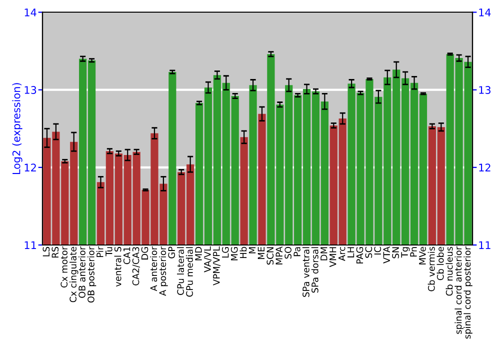 The width and height of the screenshot is (500, 350). What do you see at coordinates (126, 255) in the screenshot?
I see `x-tick-label: CA1` at bounding box center [126, 255].